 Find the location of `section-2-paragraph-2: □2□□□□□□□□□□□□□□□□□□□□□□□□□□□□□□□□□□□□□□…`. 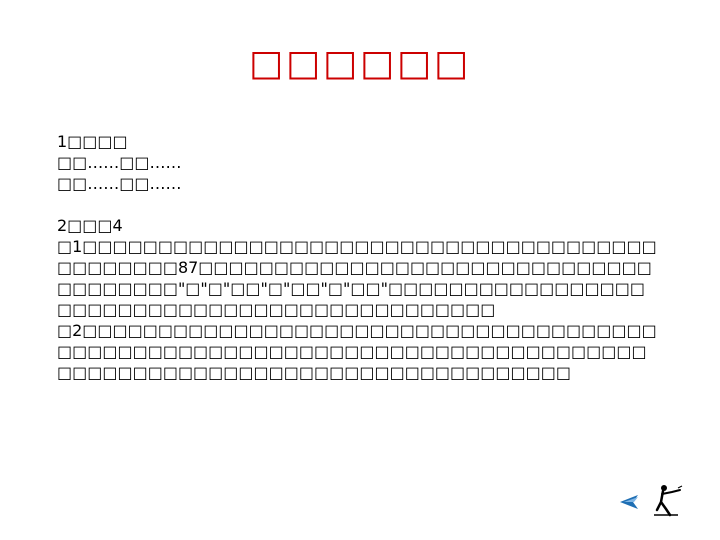

section-2-paragraph-2: □2□□□□□□□□□□□□□□□□□□□□□□□□□□□□□□□□□□□□□□… is located at coordinates (357, 351).